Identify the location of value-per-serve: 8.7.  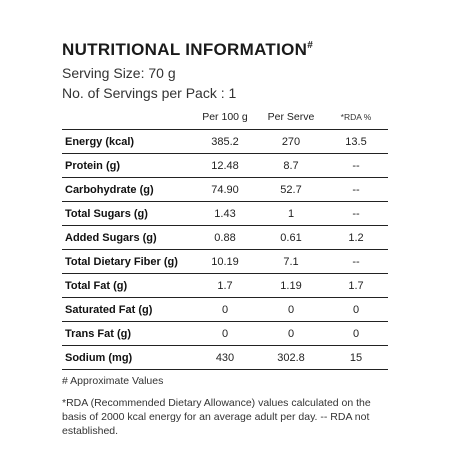
(291, 165).